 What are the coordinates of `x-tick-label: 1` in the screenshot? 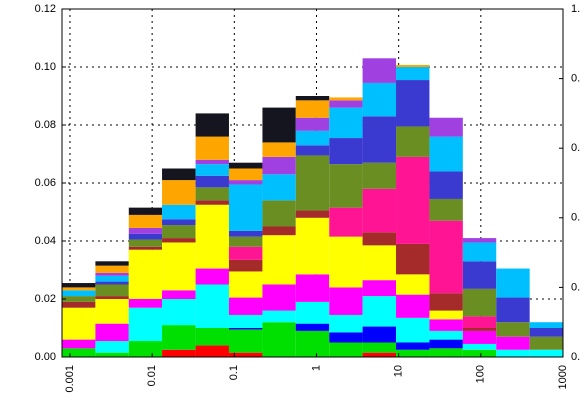 It's located at (316, 368).